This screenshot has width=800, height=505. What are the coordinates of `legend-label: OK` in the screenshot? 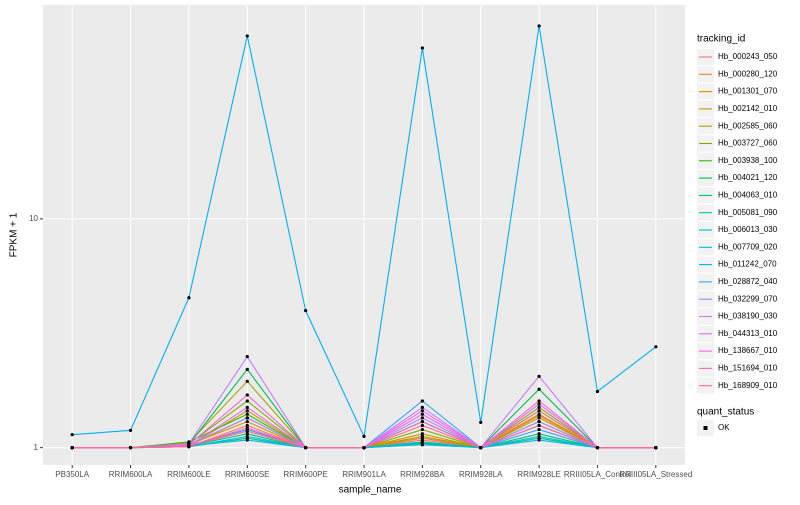 It's located at (724, 427).